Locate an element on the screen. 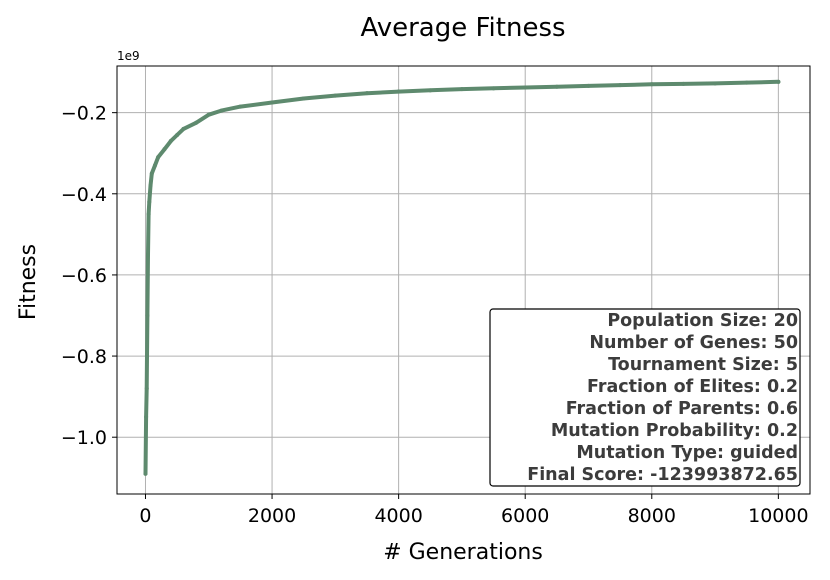 The width and height of the screenshot is (830, 580). y-tick-label: −0.2 is located at coordinates (84, 114).